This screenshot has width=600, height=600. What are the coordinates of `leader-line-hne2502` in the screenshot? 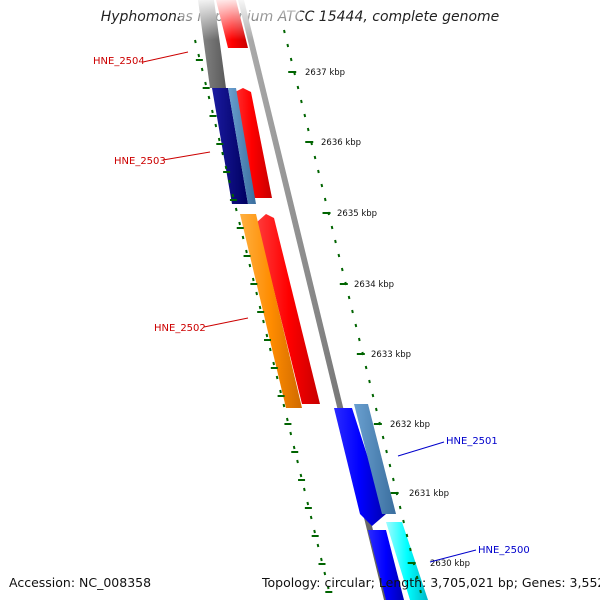 It's located at (226, 322).